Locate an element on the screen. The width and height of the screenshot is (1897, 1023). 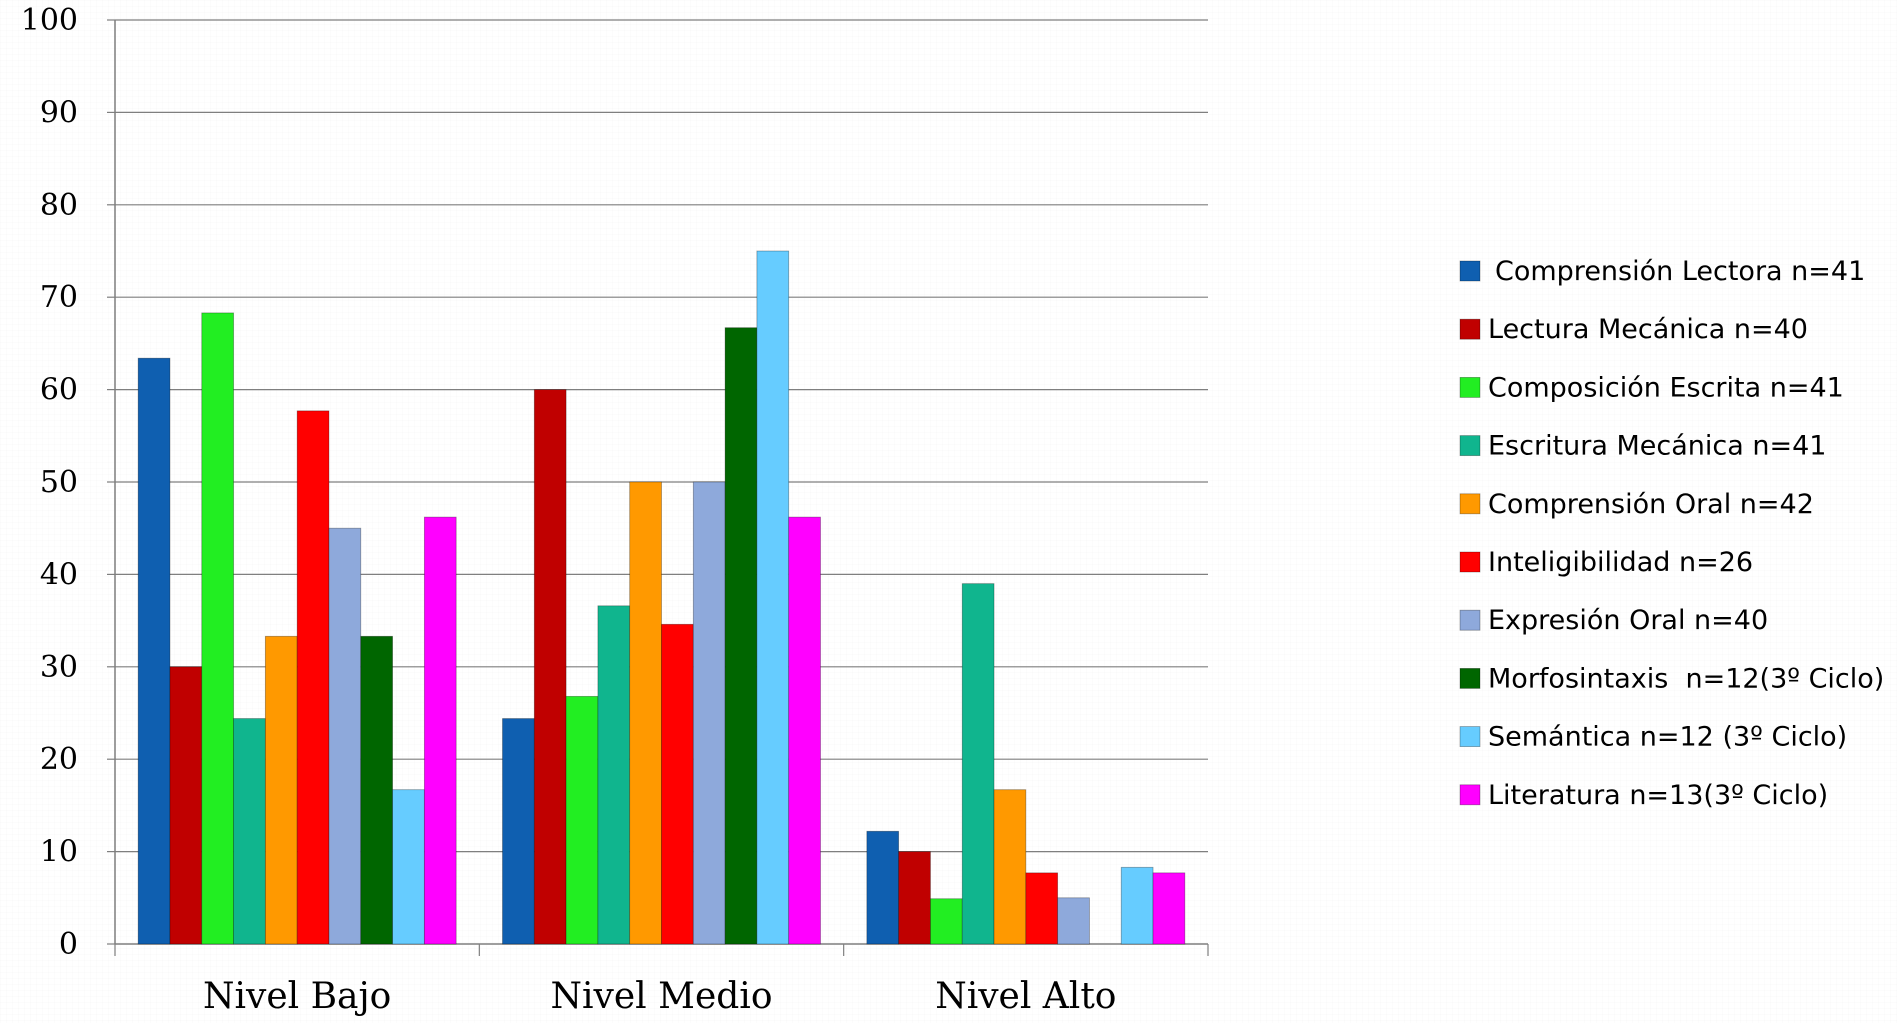
legend-label: Lectura Mecánica n=40 is located at coordinates (1648, 329).